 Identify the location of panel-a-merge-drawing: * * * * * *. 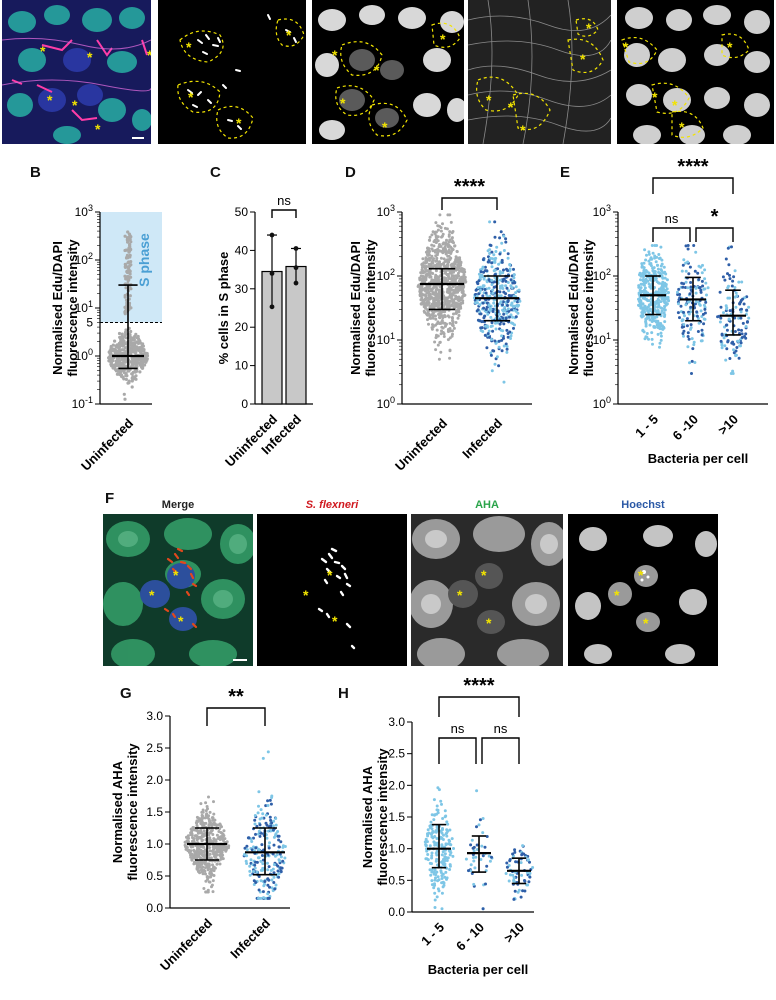
(76, 74).